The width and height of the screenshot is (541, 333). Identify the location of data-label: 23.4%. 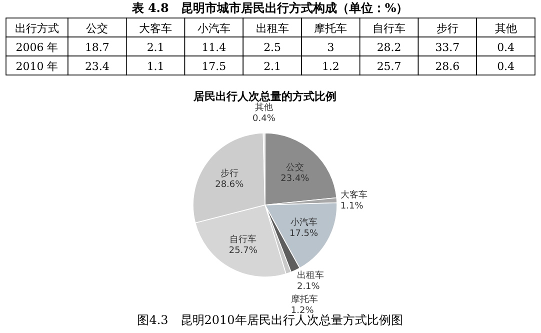
(295, 179).